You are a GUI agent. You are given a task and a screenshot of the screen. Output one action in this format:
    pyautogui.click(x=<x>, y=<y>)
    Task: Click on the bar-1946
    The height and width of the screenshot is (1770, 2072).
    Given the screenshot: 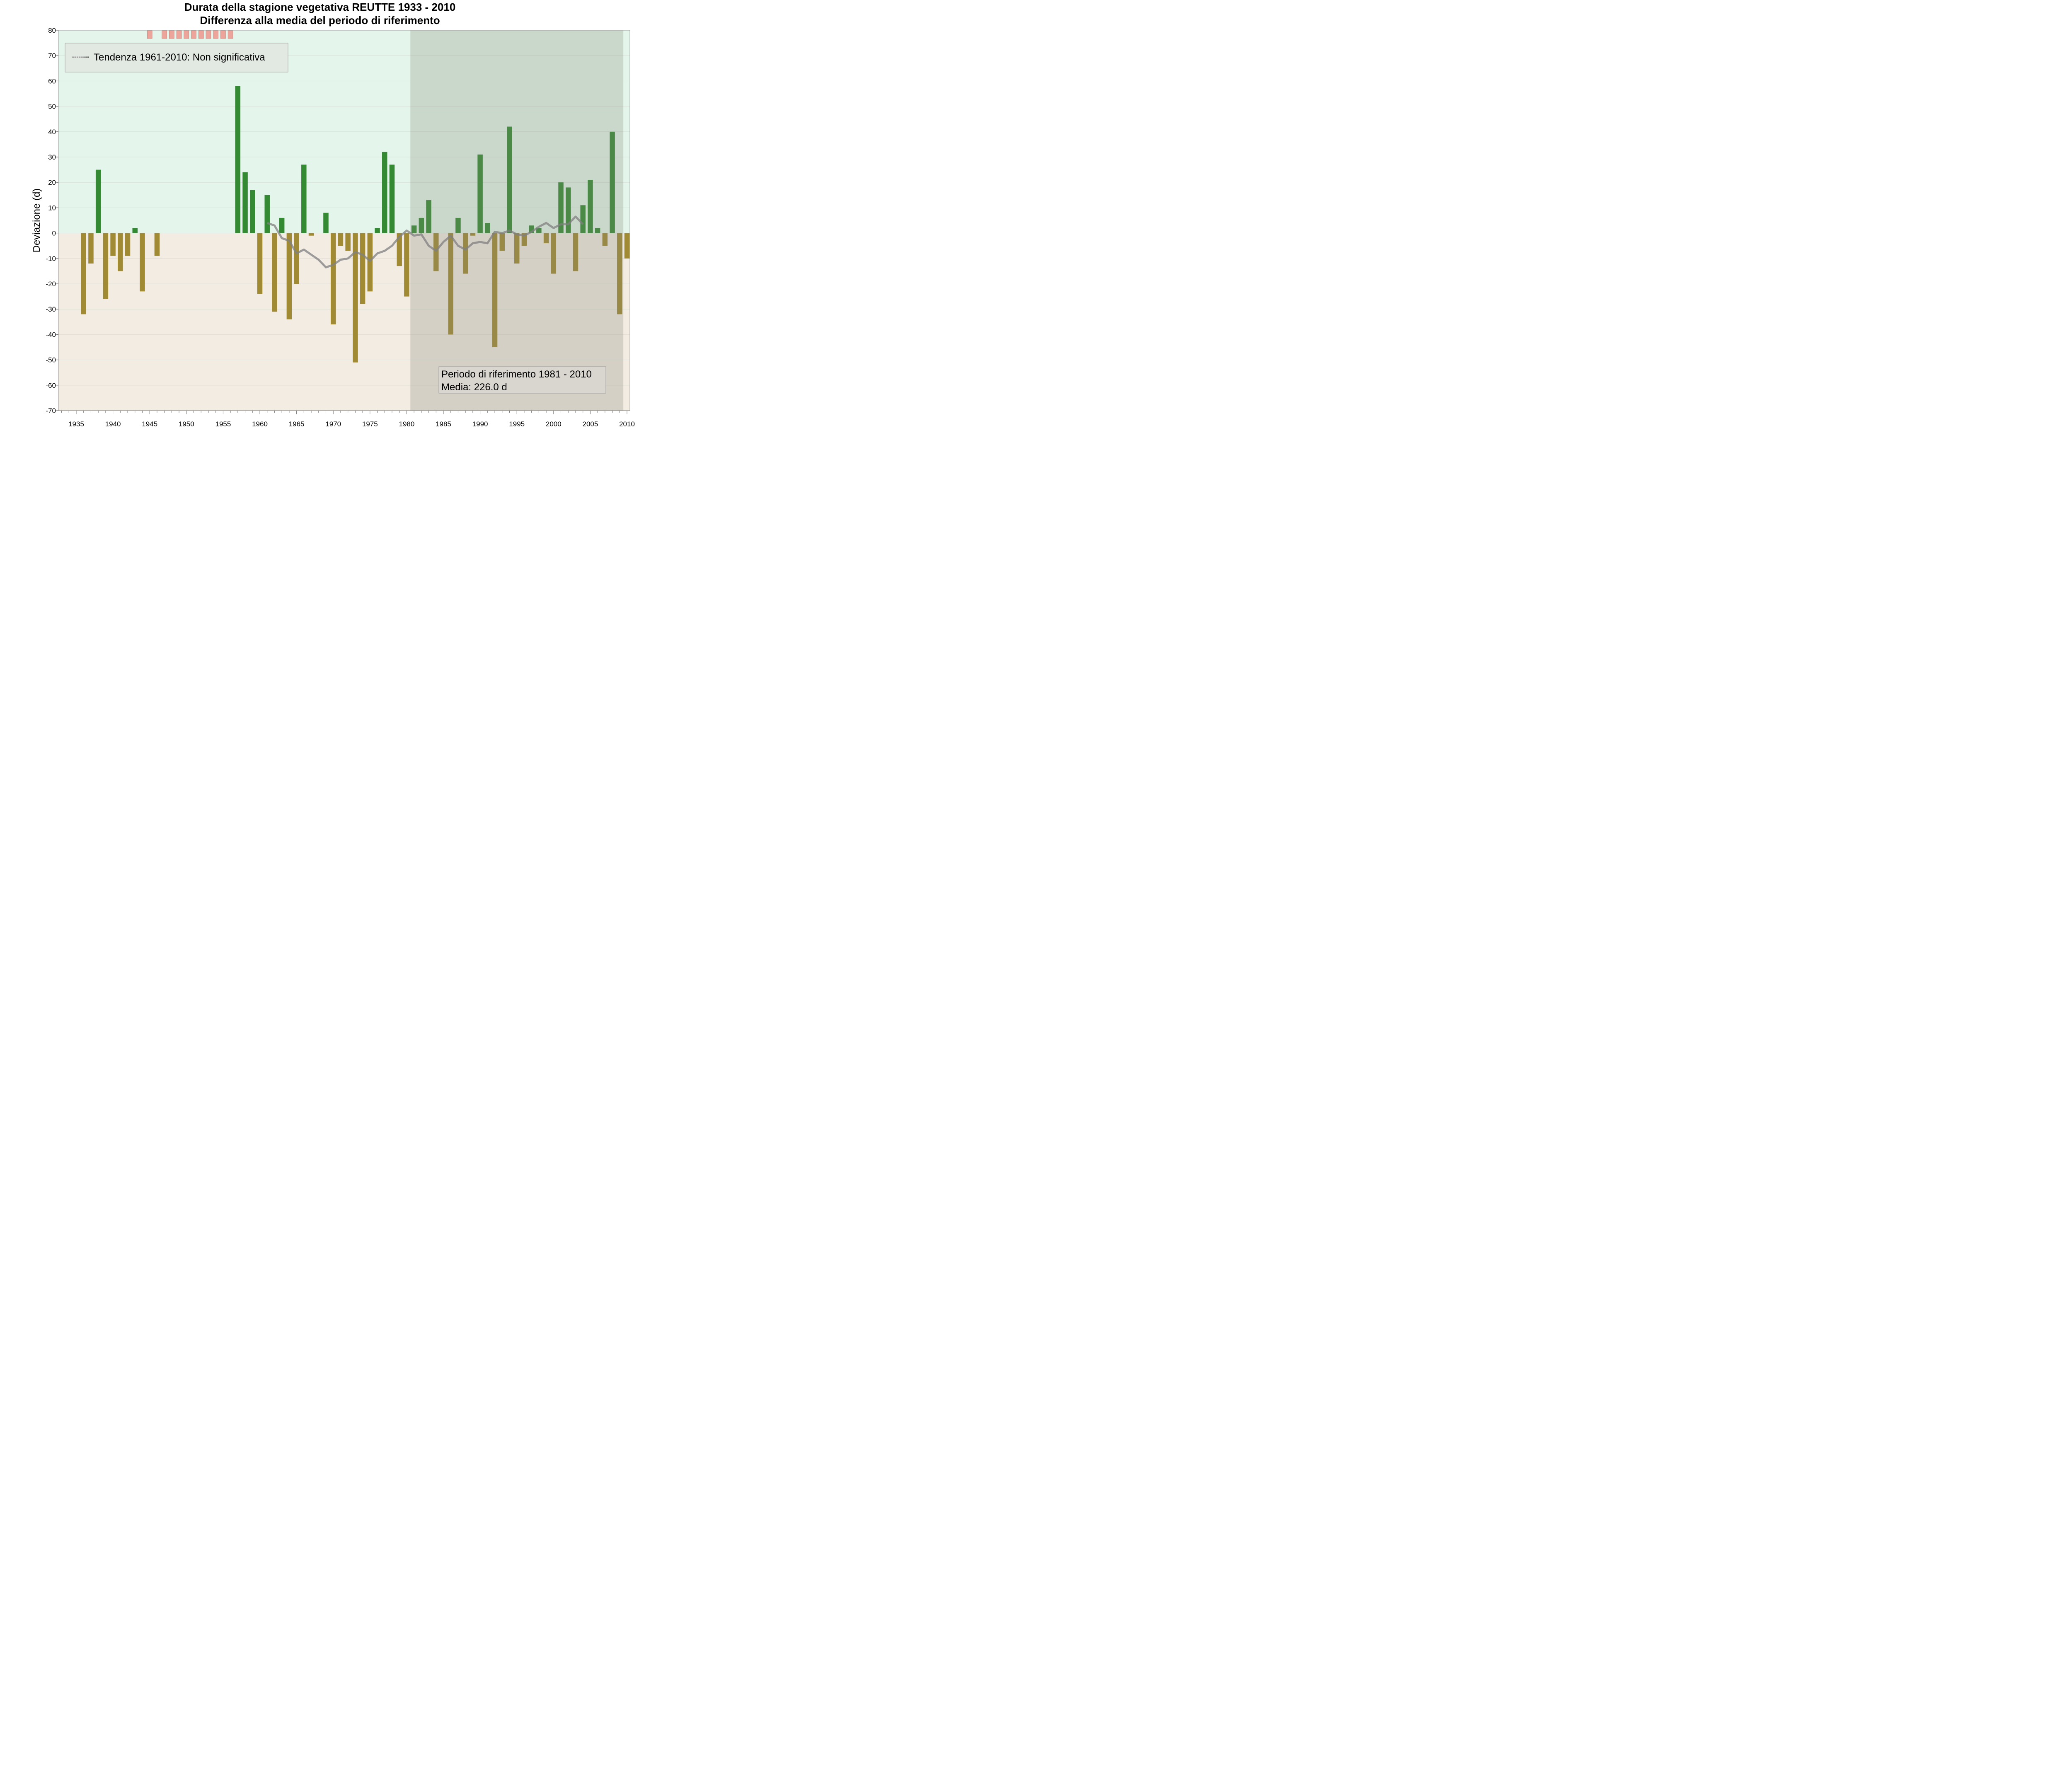 What is the action you would take?
    pyautogui.click(x=157, y=244)
    